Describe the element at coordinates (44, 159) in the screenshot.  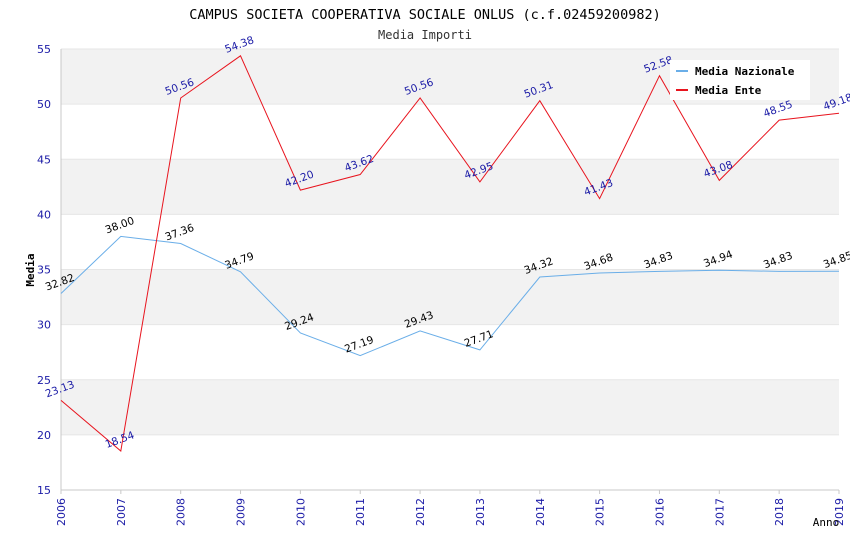
I see `y-tick-label: 45` at that location.